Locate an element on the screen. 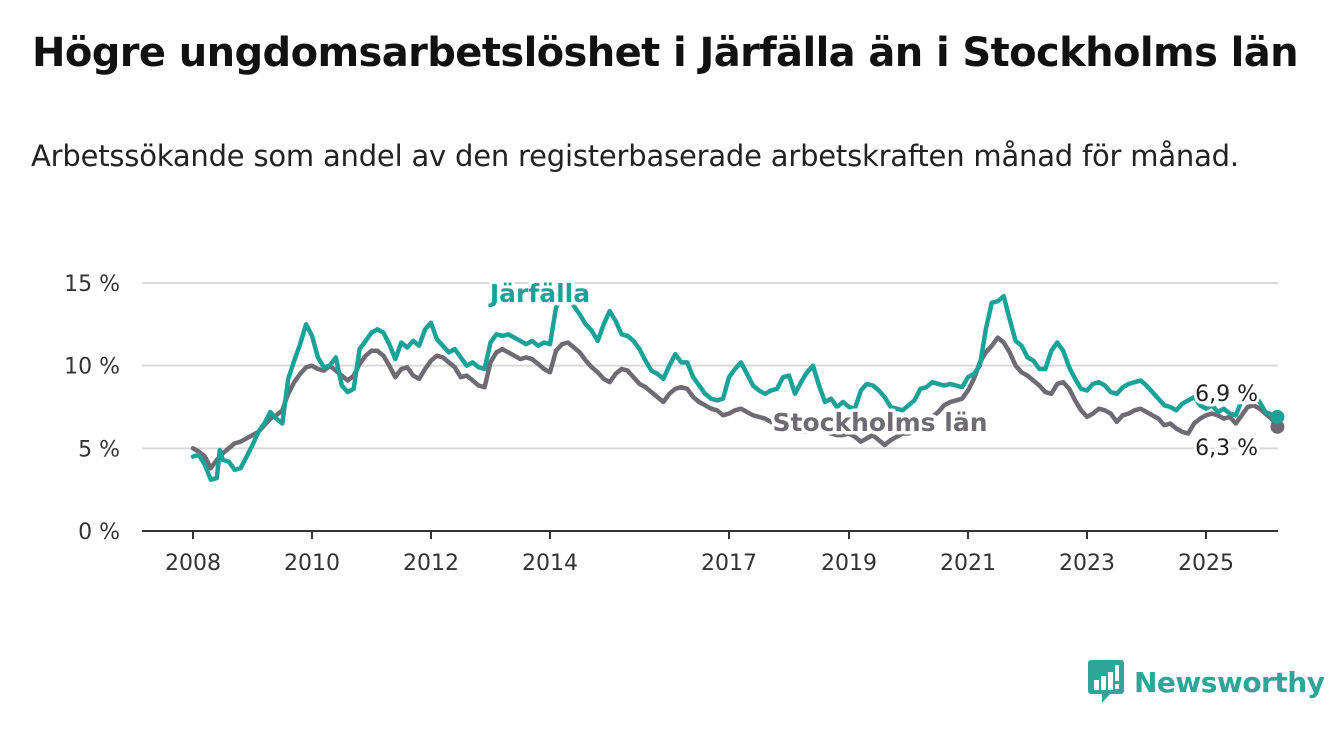 The height and width of the screenshot is (734, 1340). brand-logo: Newsworthy is located at coordinates (1206, 682).